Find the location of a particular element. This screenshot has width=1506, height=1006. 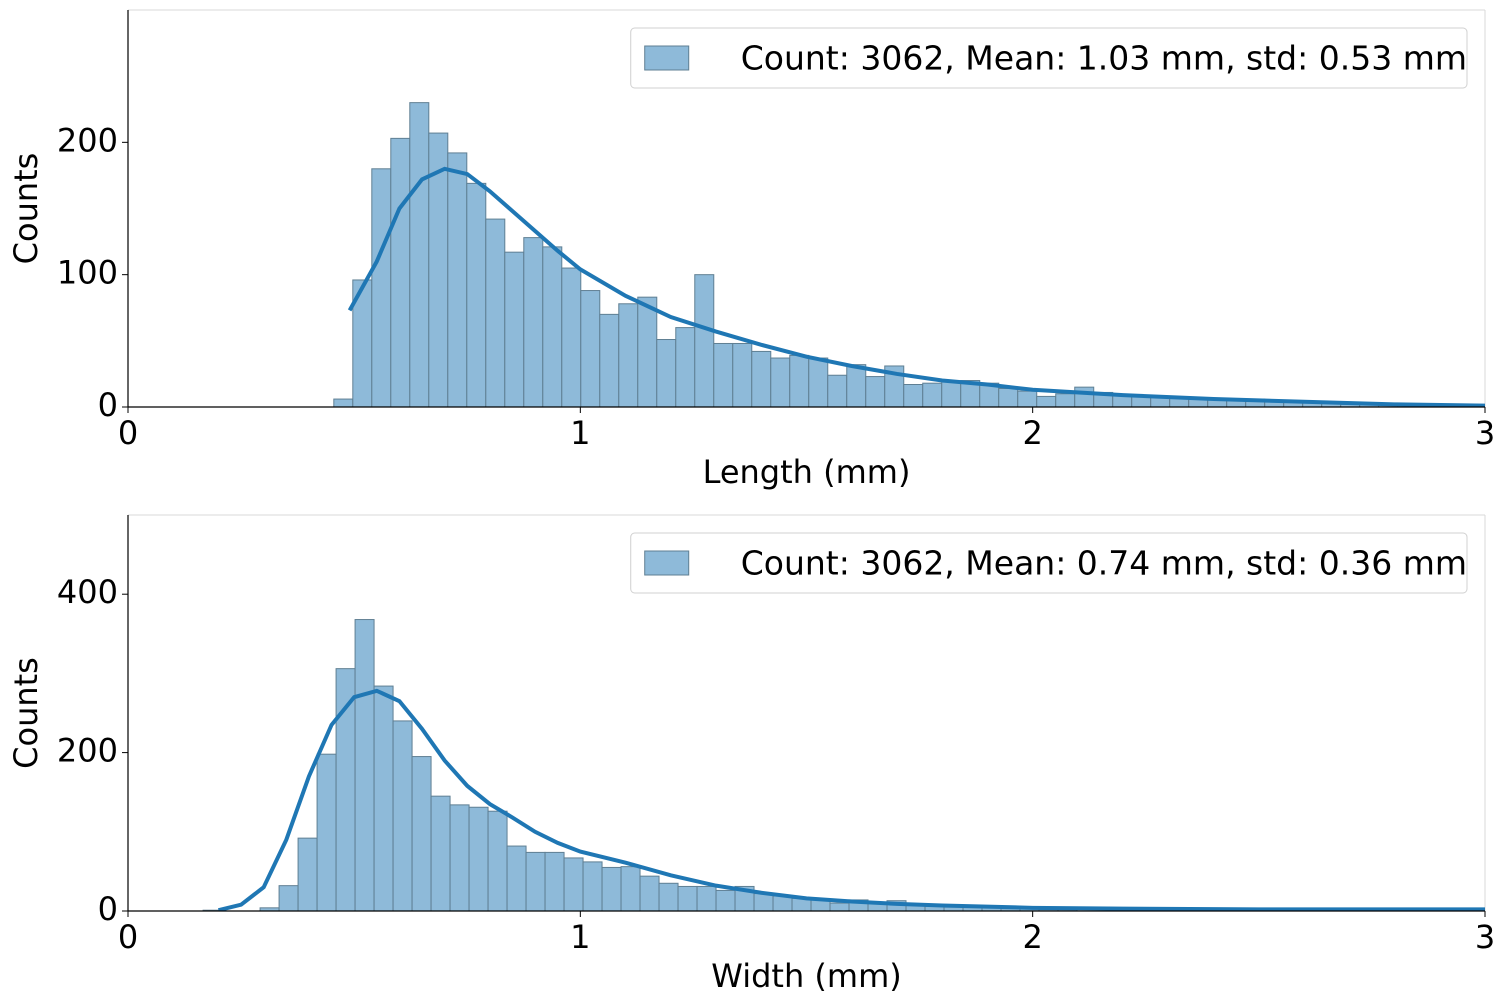

legend-label: Count: 3062, Mean: 1.03 mm, std: 0.53 mm is located at coordinates (1104, 58).